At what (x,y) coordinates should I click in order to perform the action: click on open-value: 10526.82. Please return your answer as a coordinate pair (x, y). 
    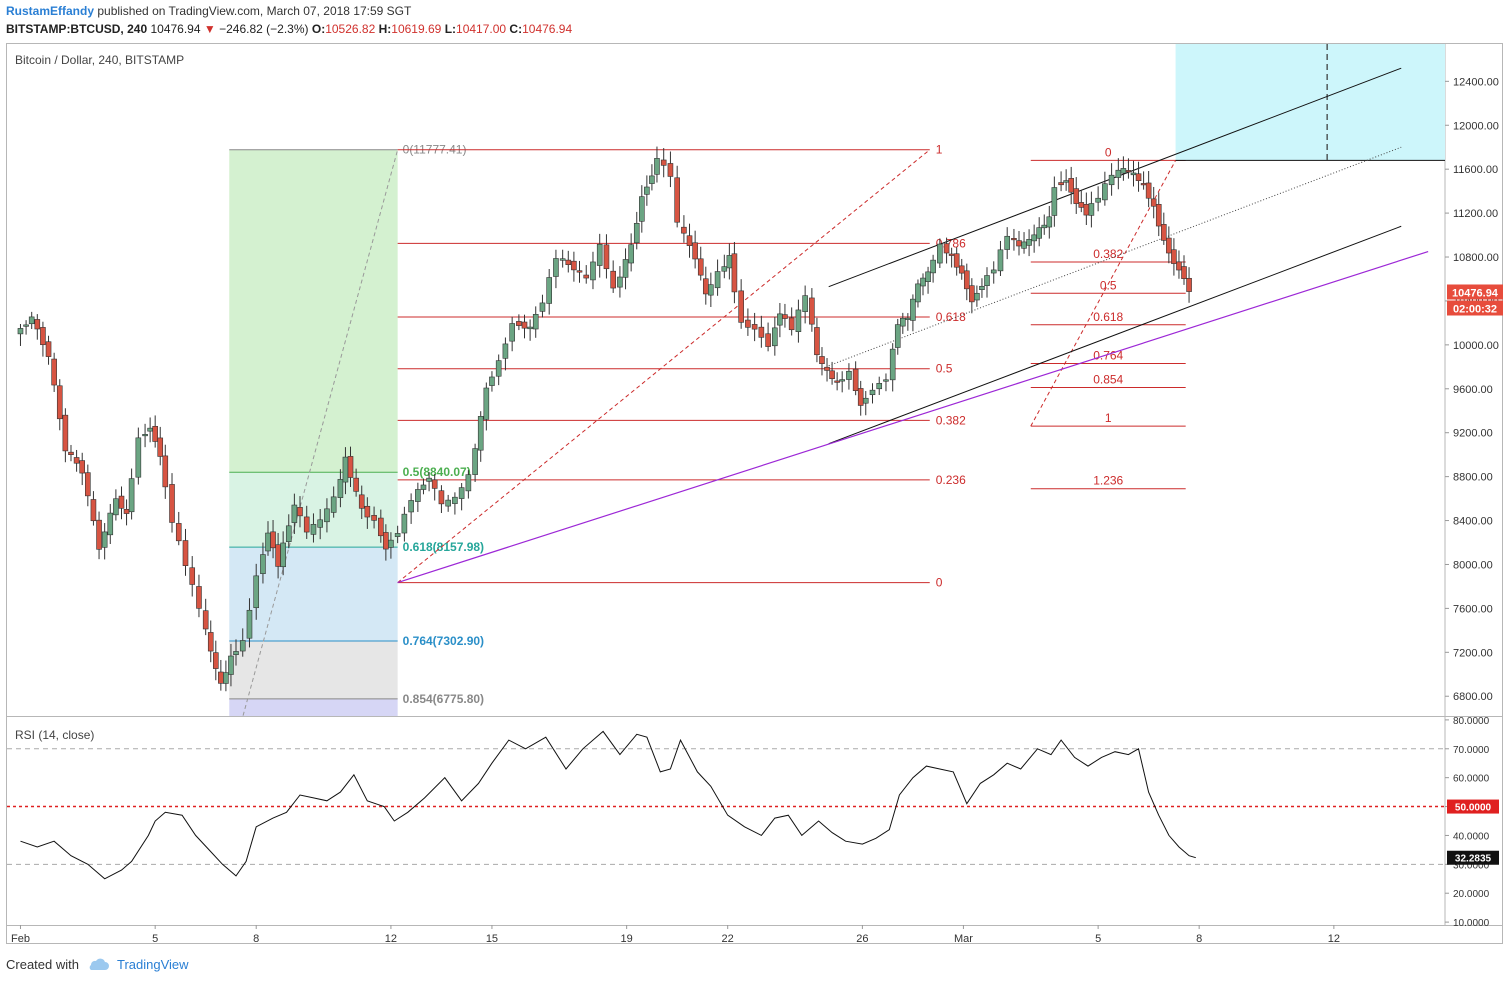
    Looking at the image, I should click on (350, 29).